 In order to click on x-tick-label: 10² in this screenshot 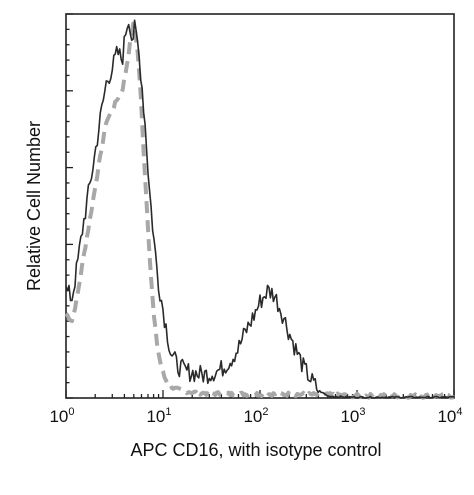, I will do `click(255, 416)`.